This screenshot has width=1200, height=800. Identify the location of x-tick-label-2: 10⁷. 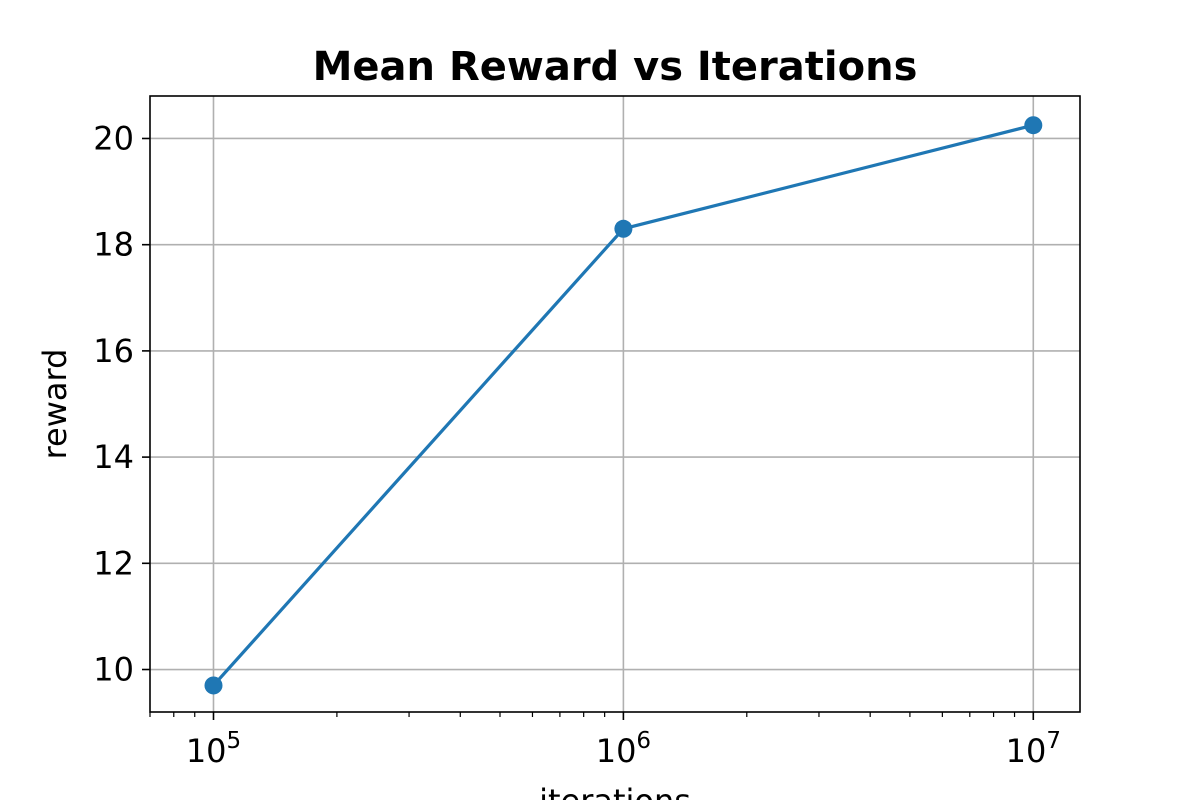
(1033, 749).